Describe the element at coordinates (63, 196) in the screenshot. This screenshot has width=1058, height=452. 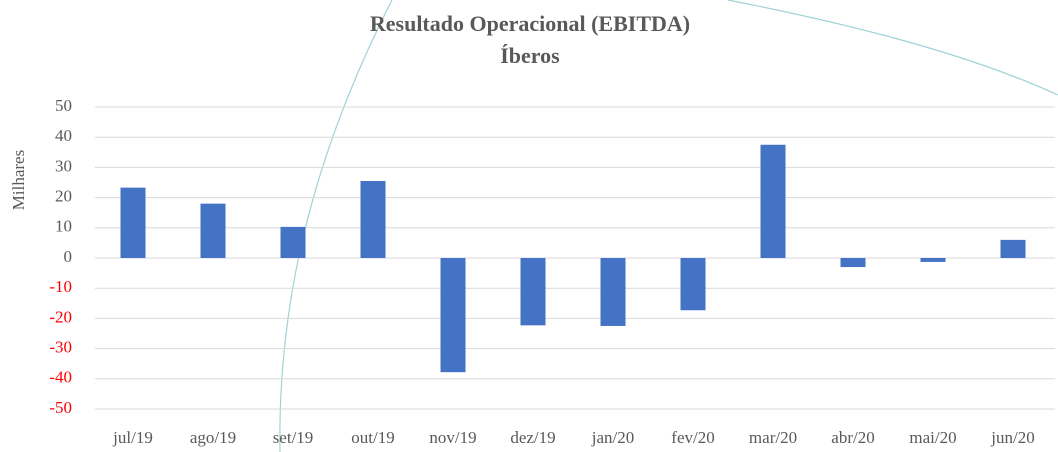
I see `y-tick-label: 20` at that location.